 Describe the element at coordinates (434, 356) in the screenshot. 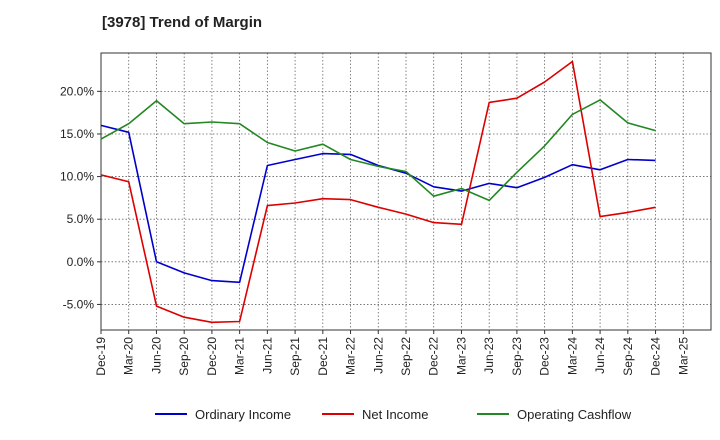

I see `x-tick-label: Dec-22` at that location.